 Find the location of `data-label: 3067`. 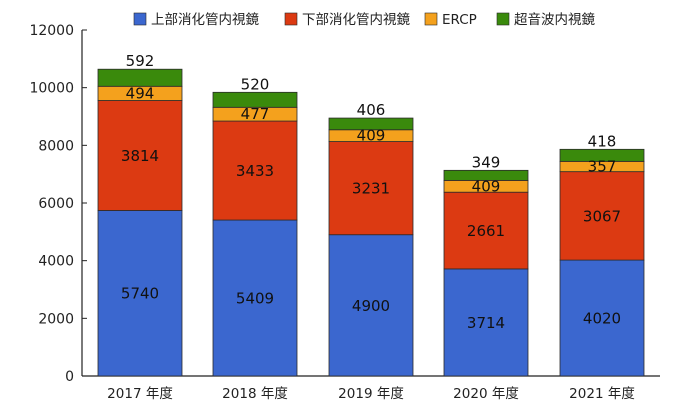

data-label: 3067 is located at coordinates (602, 216).